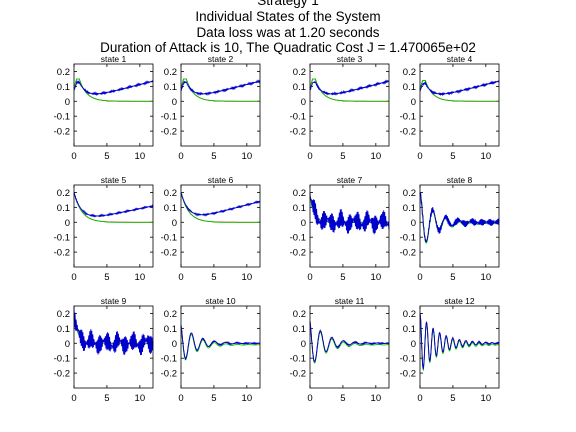  What do you see at coordinates (288, 4) in the screenshot?
I see `figure-title-line-1: Strategy 1` at bounding box center [288, 4].